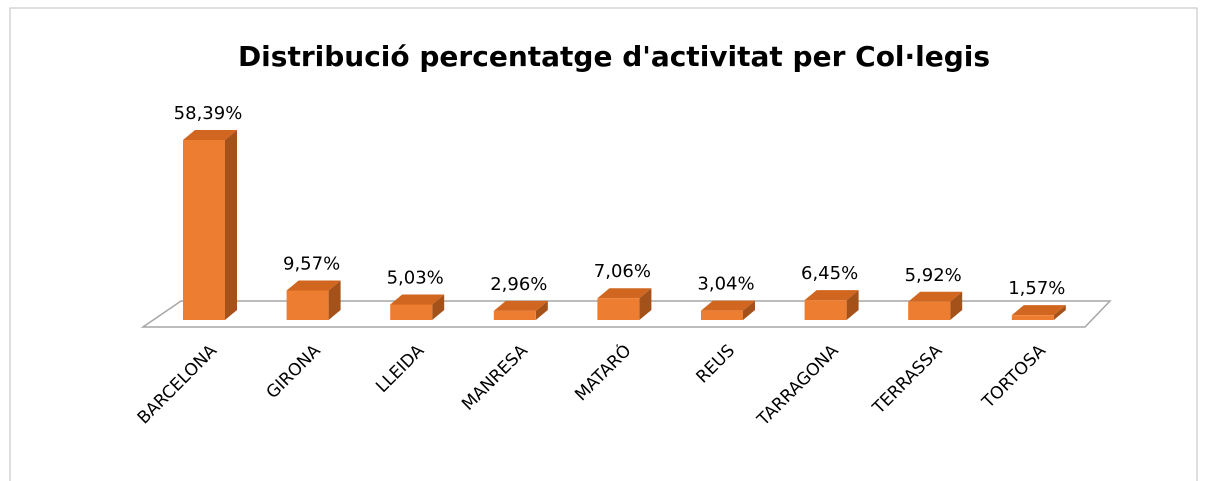  What do you see at coordinates (725, 284) in the screenshot?
I see `data-label: 3,04%` at bounding box center [725, 284].